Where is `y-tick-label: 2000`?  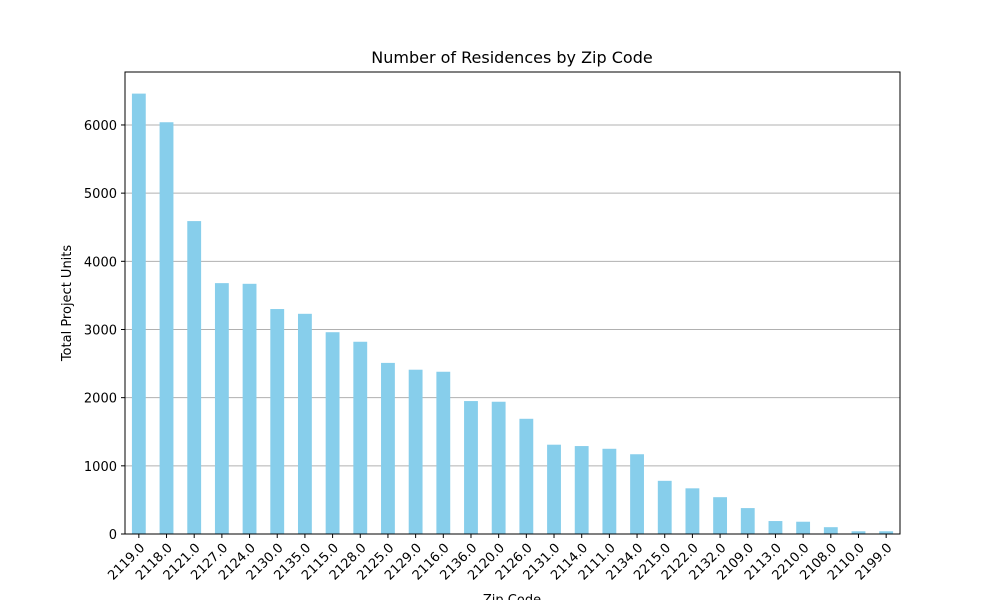
y-tick-label: 2000 is located at coordinates (100, 399).